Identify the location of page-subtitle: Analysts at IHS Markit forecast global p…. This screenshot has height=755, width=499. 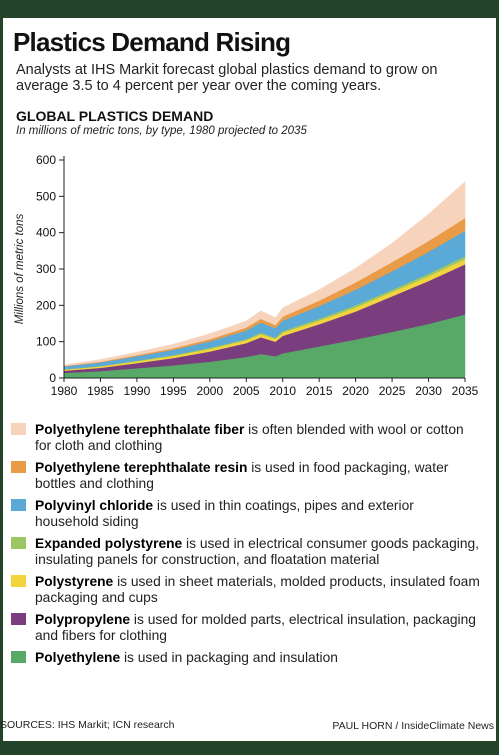
(227, 78).